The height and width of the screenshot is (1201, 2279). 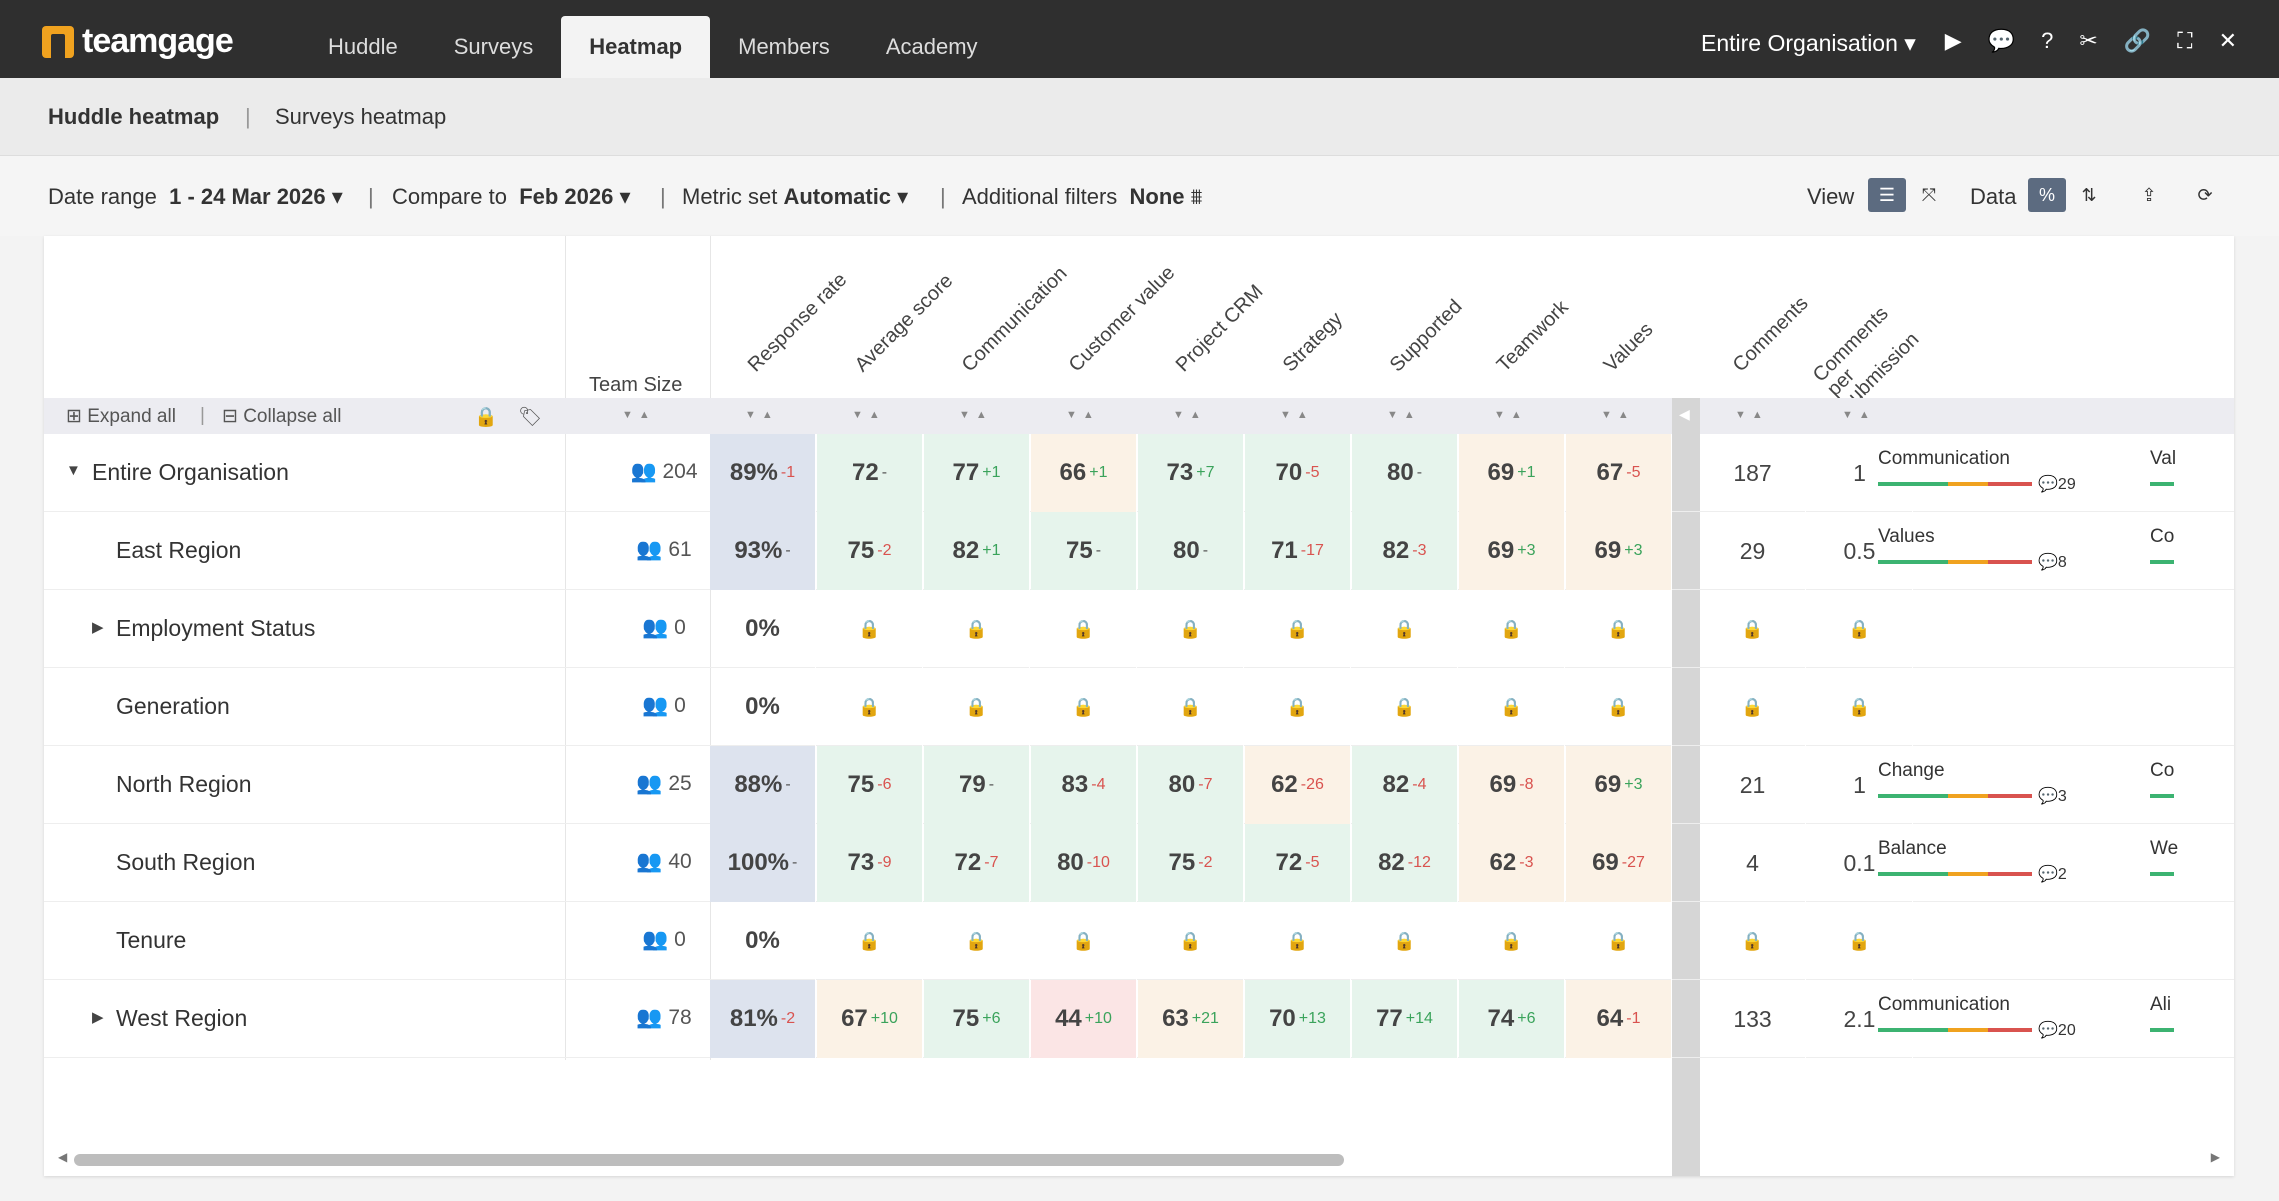 I want to click on heatmap-cell: 79-, so click(x=977, y=785).